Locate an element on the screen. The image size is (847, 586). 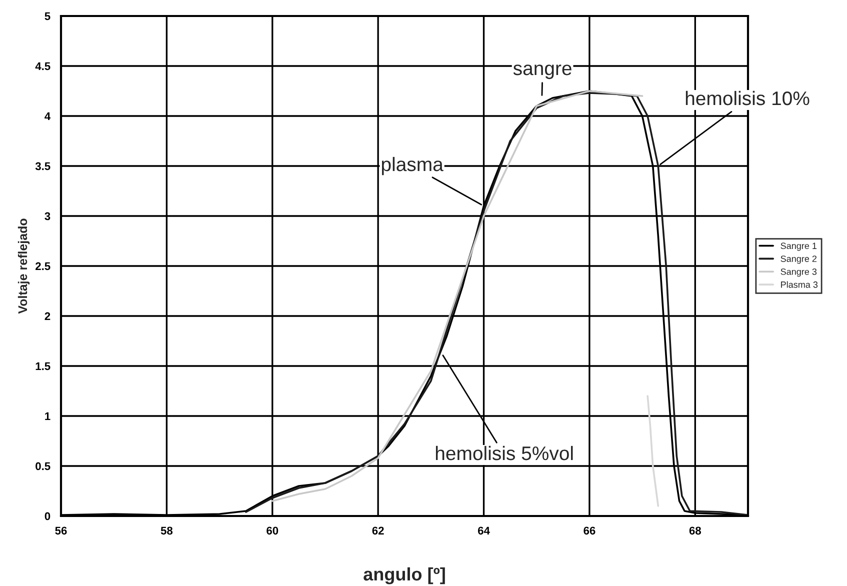
x-tick-label: 64 is located at coordinates (484, 530).